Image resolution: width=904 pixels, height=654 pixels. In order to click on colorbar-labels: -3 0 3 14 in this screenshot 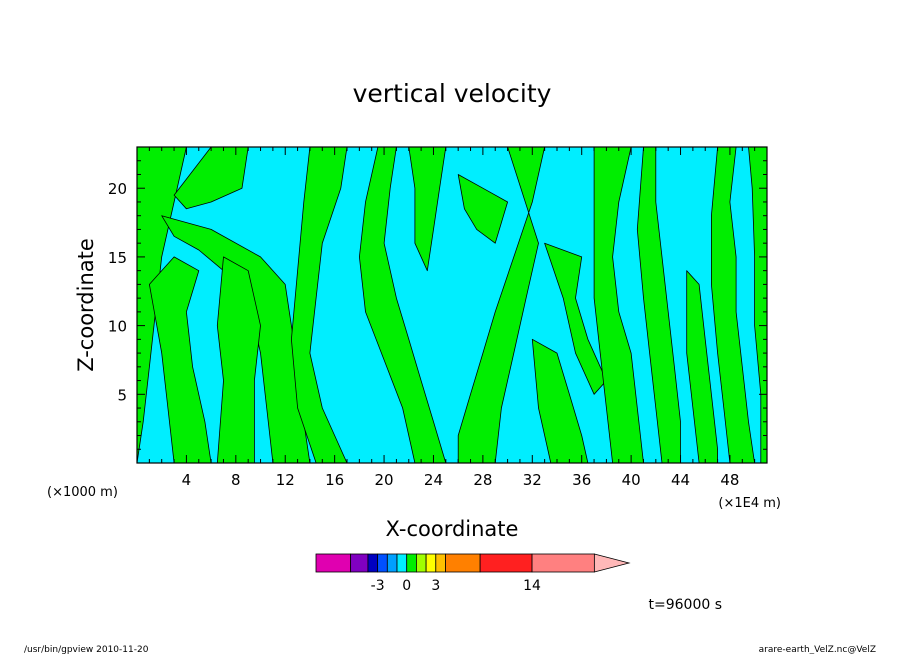, I will do `click(456, 586)`.